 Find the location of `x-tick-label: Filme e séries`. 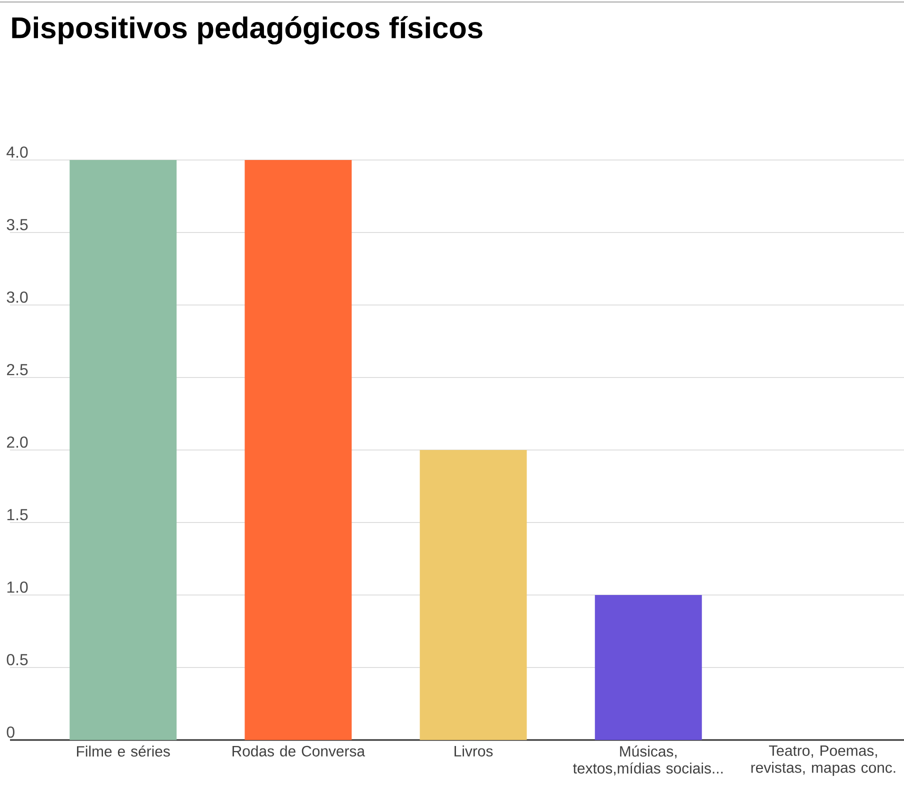

x-tick-label: Filme e séries is located at coordinates (123, 751).